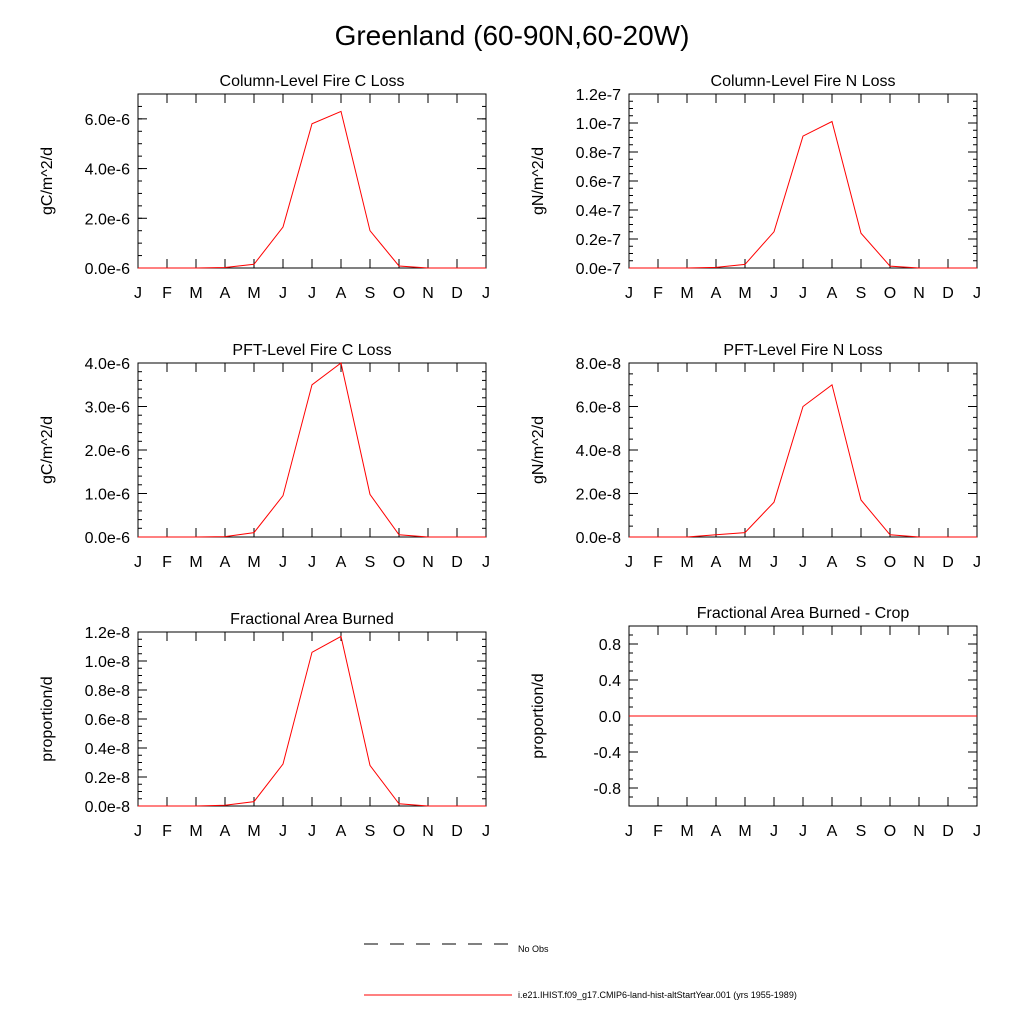 Image resolution: width=1024 pixels, height=1024 pixels. What do you see at coordinates (598, 211) in the screenshot?
I see `y-tick-label: 0.4e-7` at bounding box center [598, 211].